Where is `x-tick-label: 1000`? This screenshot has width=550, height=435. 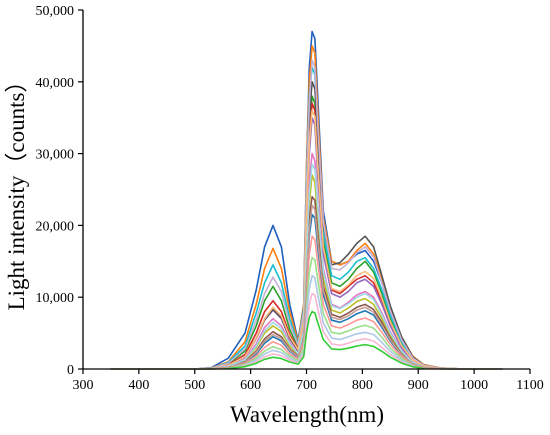 x-tick-label: 1000 is located at coordinates (474, 385).